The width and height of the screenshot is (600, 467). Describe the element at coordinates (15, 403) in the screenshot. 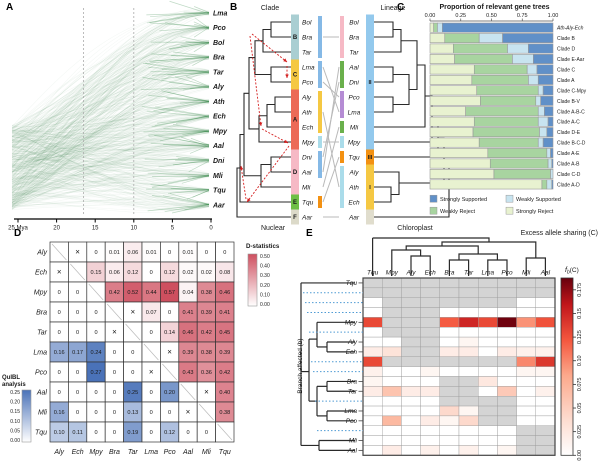

I see `d-lower-tick: 0.20` at that location.